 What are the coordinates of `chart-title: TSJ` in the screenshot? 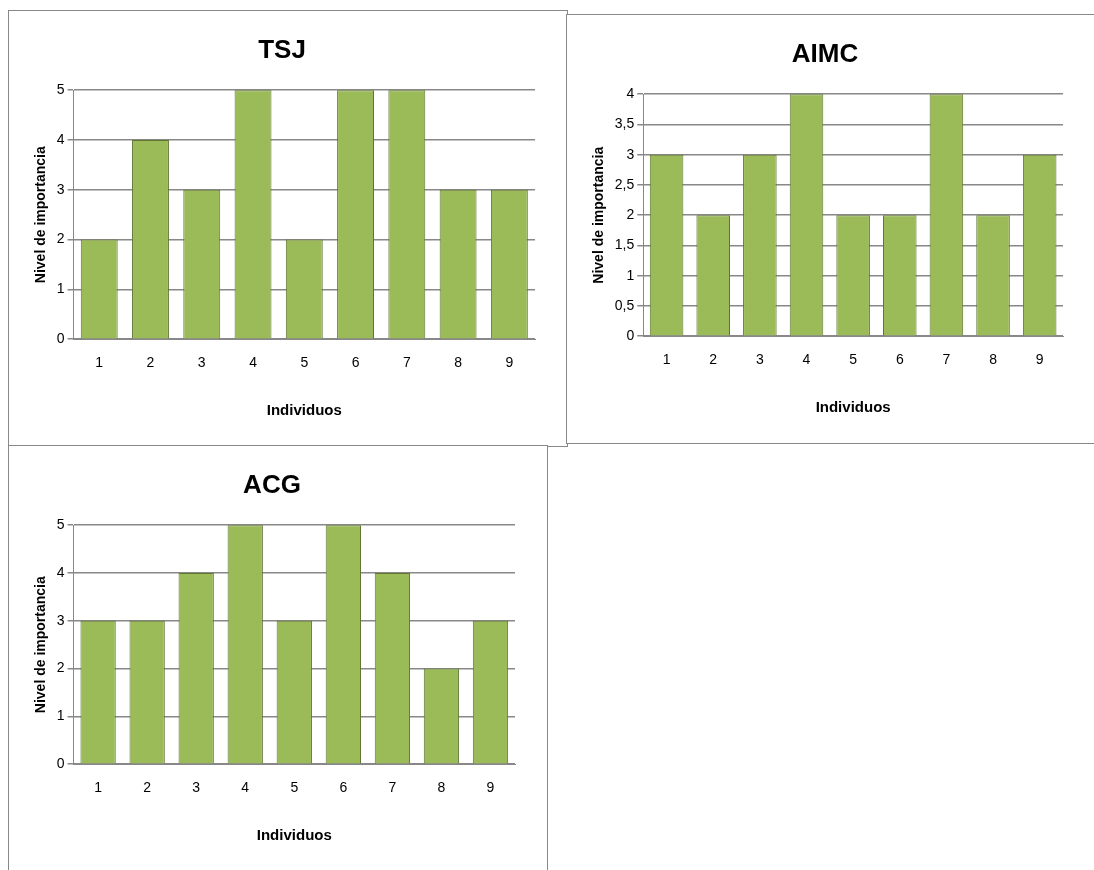 It's located at (282, 48).